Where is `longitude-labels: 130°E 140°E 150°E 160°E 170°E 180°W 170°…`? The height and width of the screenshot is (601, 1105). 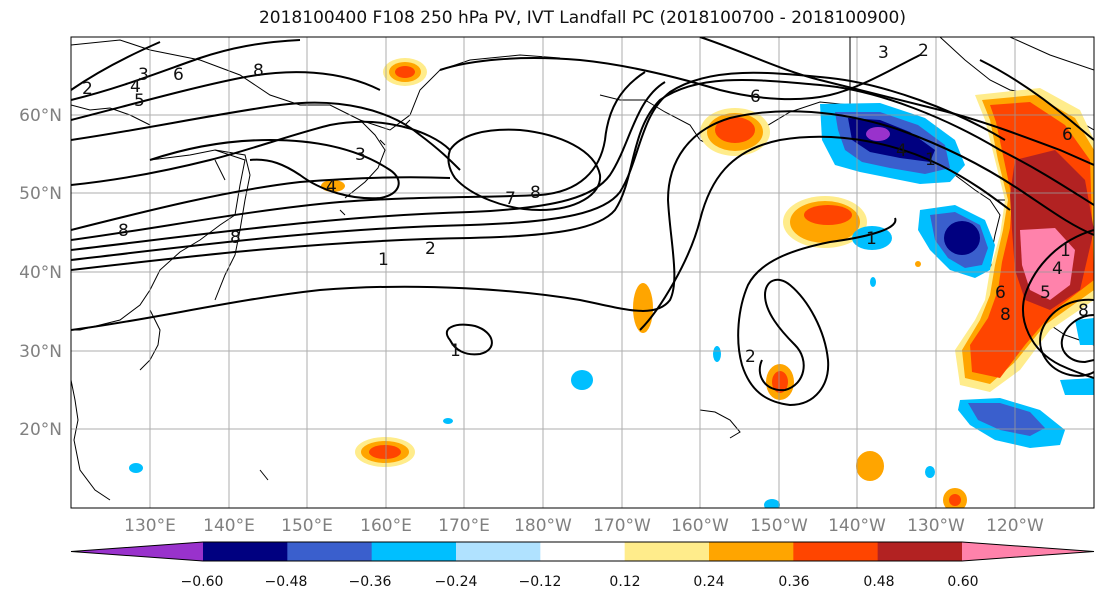 longitude-labels: 130°E 140°E 150°E 160°E 170°E 180°W 170°… is located at coordinates (584, 526).